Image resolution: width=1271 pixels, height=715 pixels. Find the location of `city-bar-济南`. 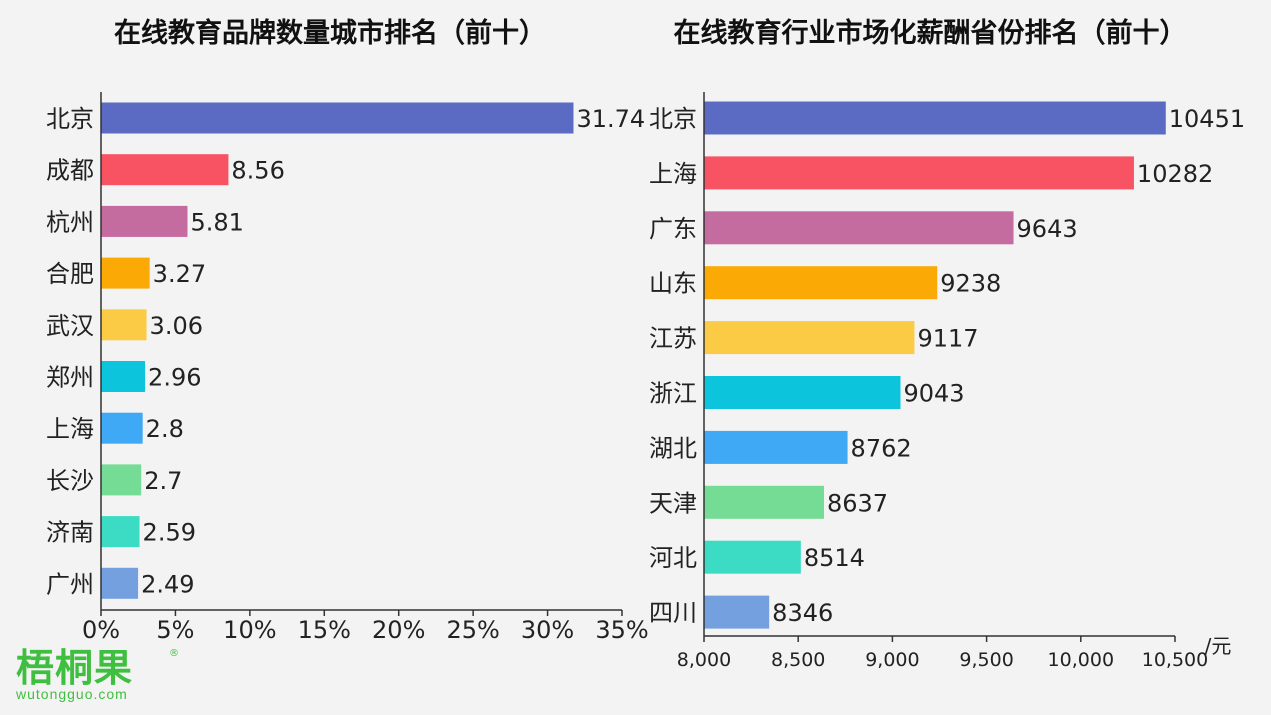

city-bar-济南 is located at coordinates (120, 532).